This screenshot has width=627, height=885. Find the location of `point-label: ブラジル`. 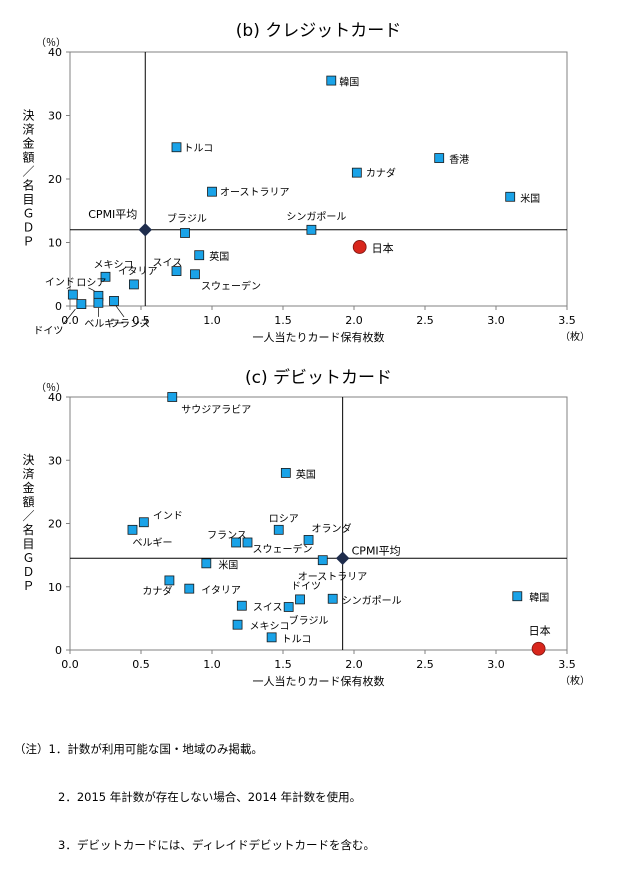

point-label: ブラジル is located at coordinates (309, 620).